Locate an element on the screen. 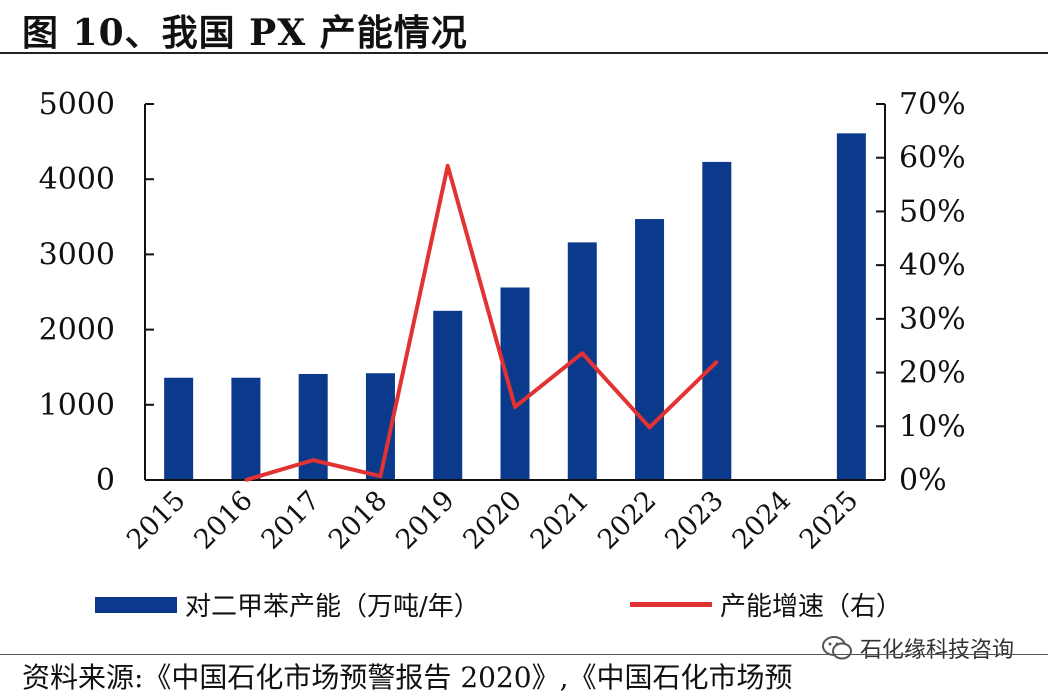 The height and width of the screenshot is (696, 1048). left-tick-label: 5000 is located at coordinates (77, 104).